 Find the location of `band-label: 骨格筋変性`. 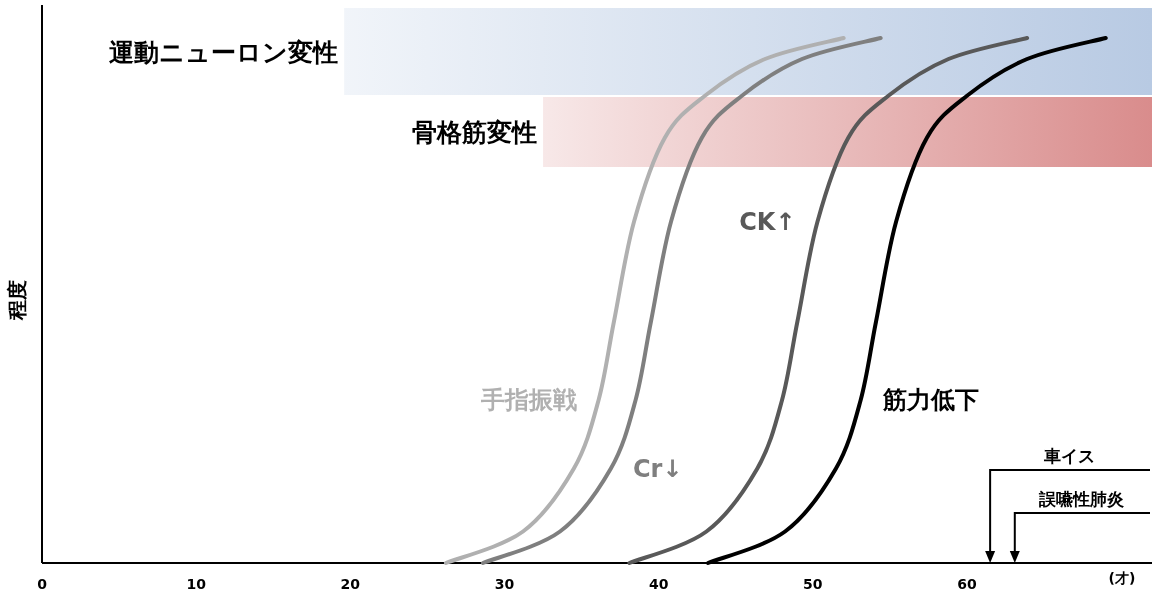

band-label: 骨格筋変性 is located at coordinates (475, 132).